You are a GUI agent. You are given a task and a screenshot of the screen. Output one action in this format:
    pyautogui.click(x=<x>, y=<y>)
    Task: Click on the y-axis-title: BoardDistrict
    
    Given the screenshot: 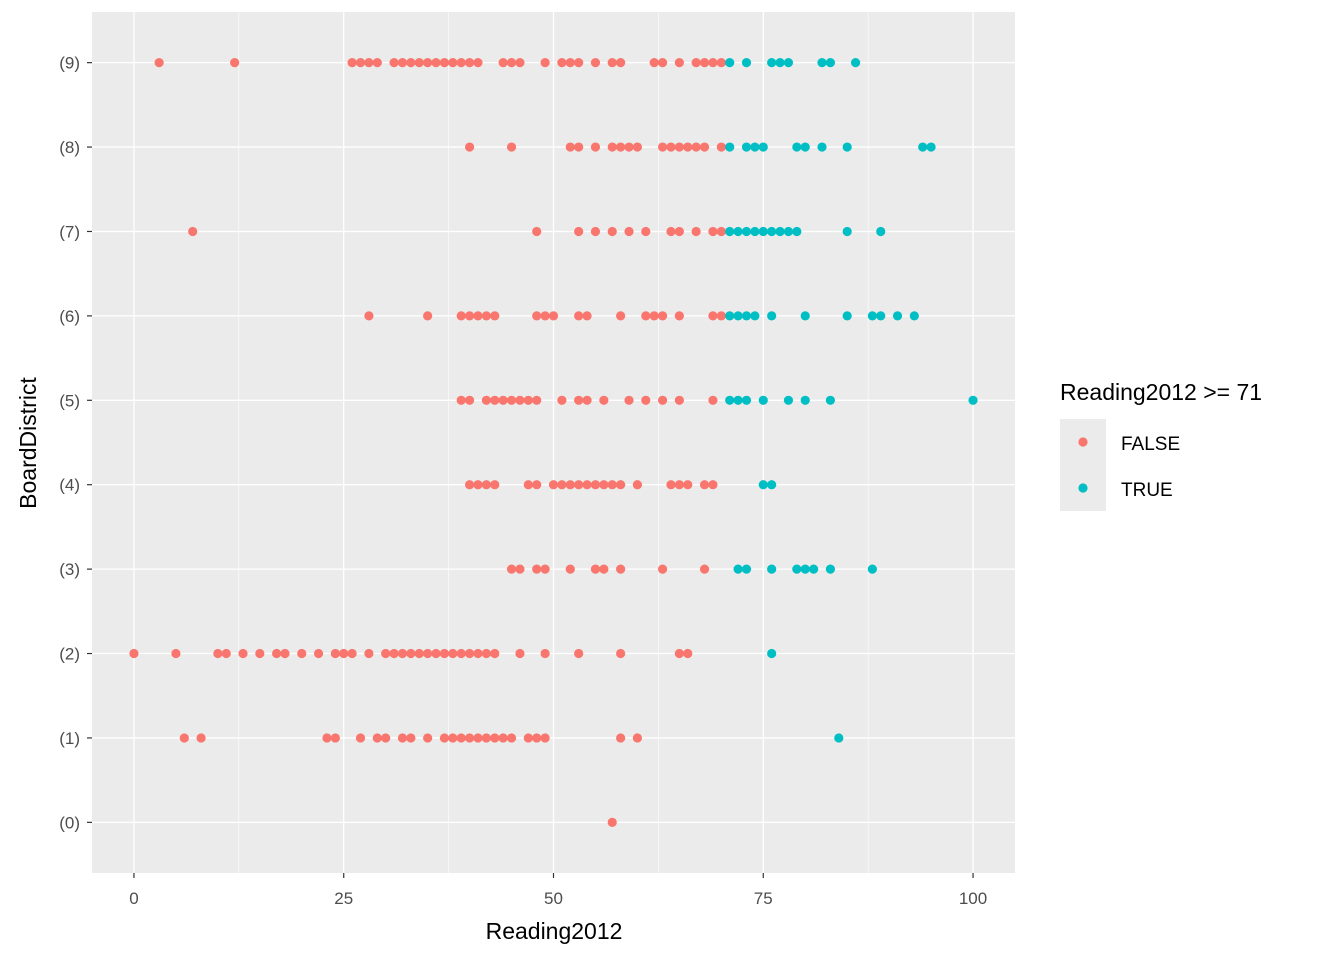 What is the action you would take?
    pyautogui.click(x=28, y=443)
    